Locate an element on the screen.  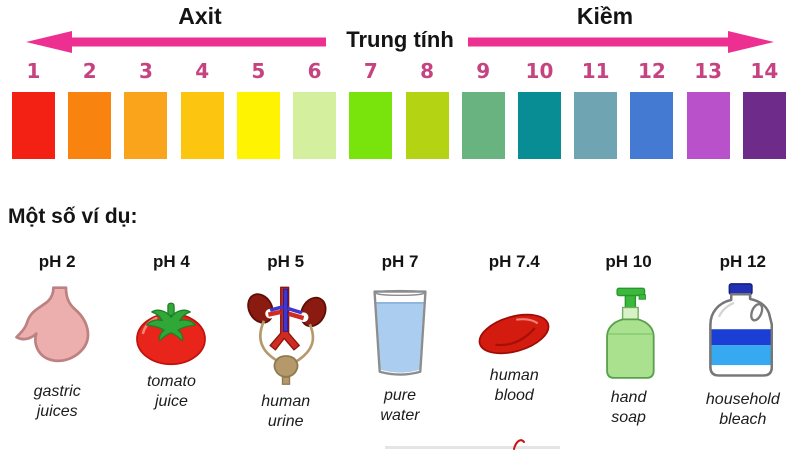
acid-arrow-icon is located at coordinates (176, 42).